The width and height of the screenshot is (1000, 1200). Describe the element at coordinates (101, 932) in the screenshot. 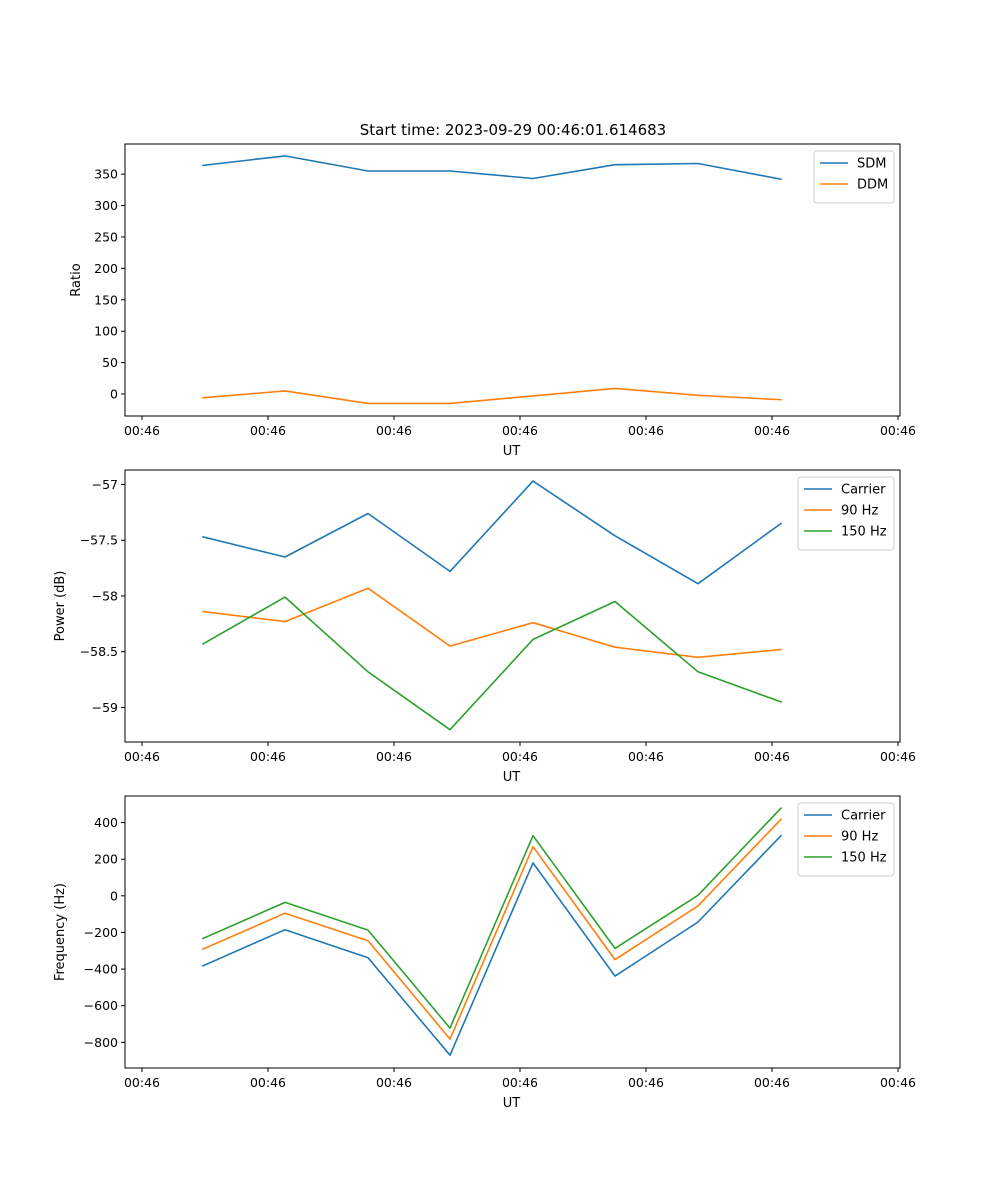

I see `y-tick-label: −200` at that location.